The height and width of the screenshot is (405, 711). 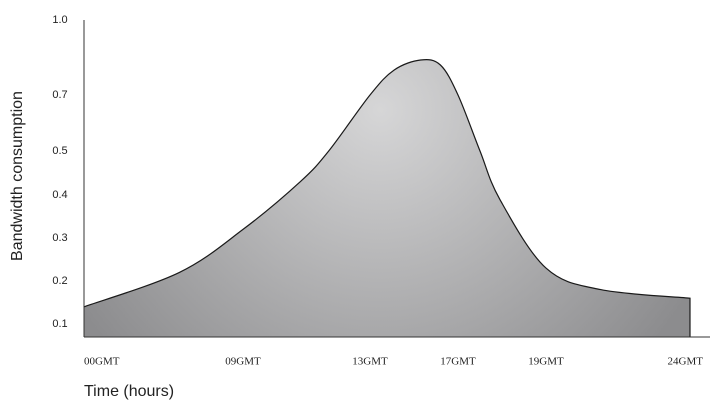 What do you see at coordinates (59, 238) in the screenshot?
I see `y-tick-label: 0.3` at bounding box center [59, 238].